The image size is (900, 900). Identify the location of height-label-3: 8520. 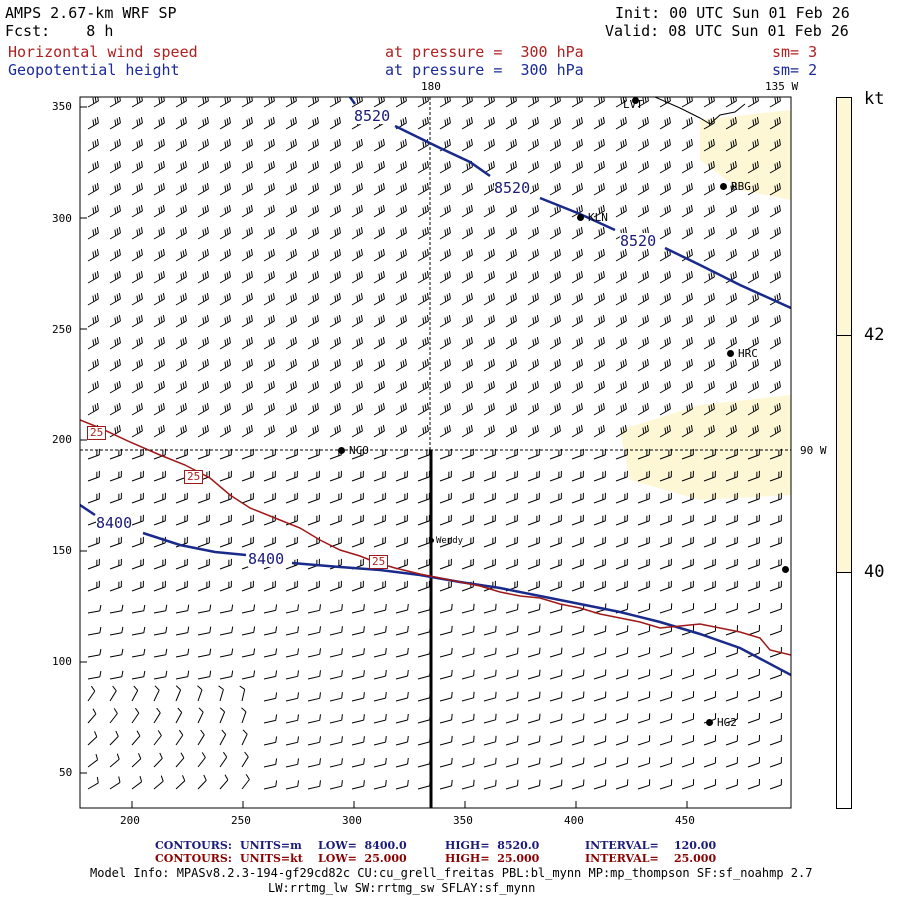
(638, 241).